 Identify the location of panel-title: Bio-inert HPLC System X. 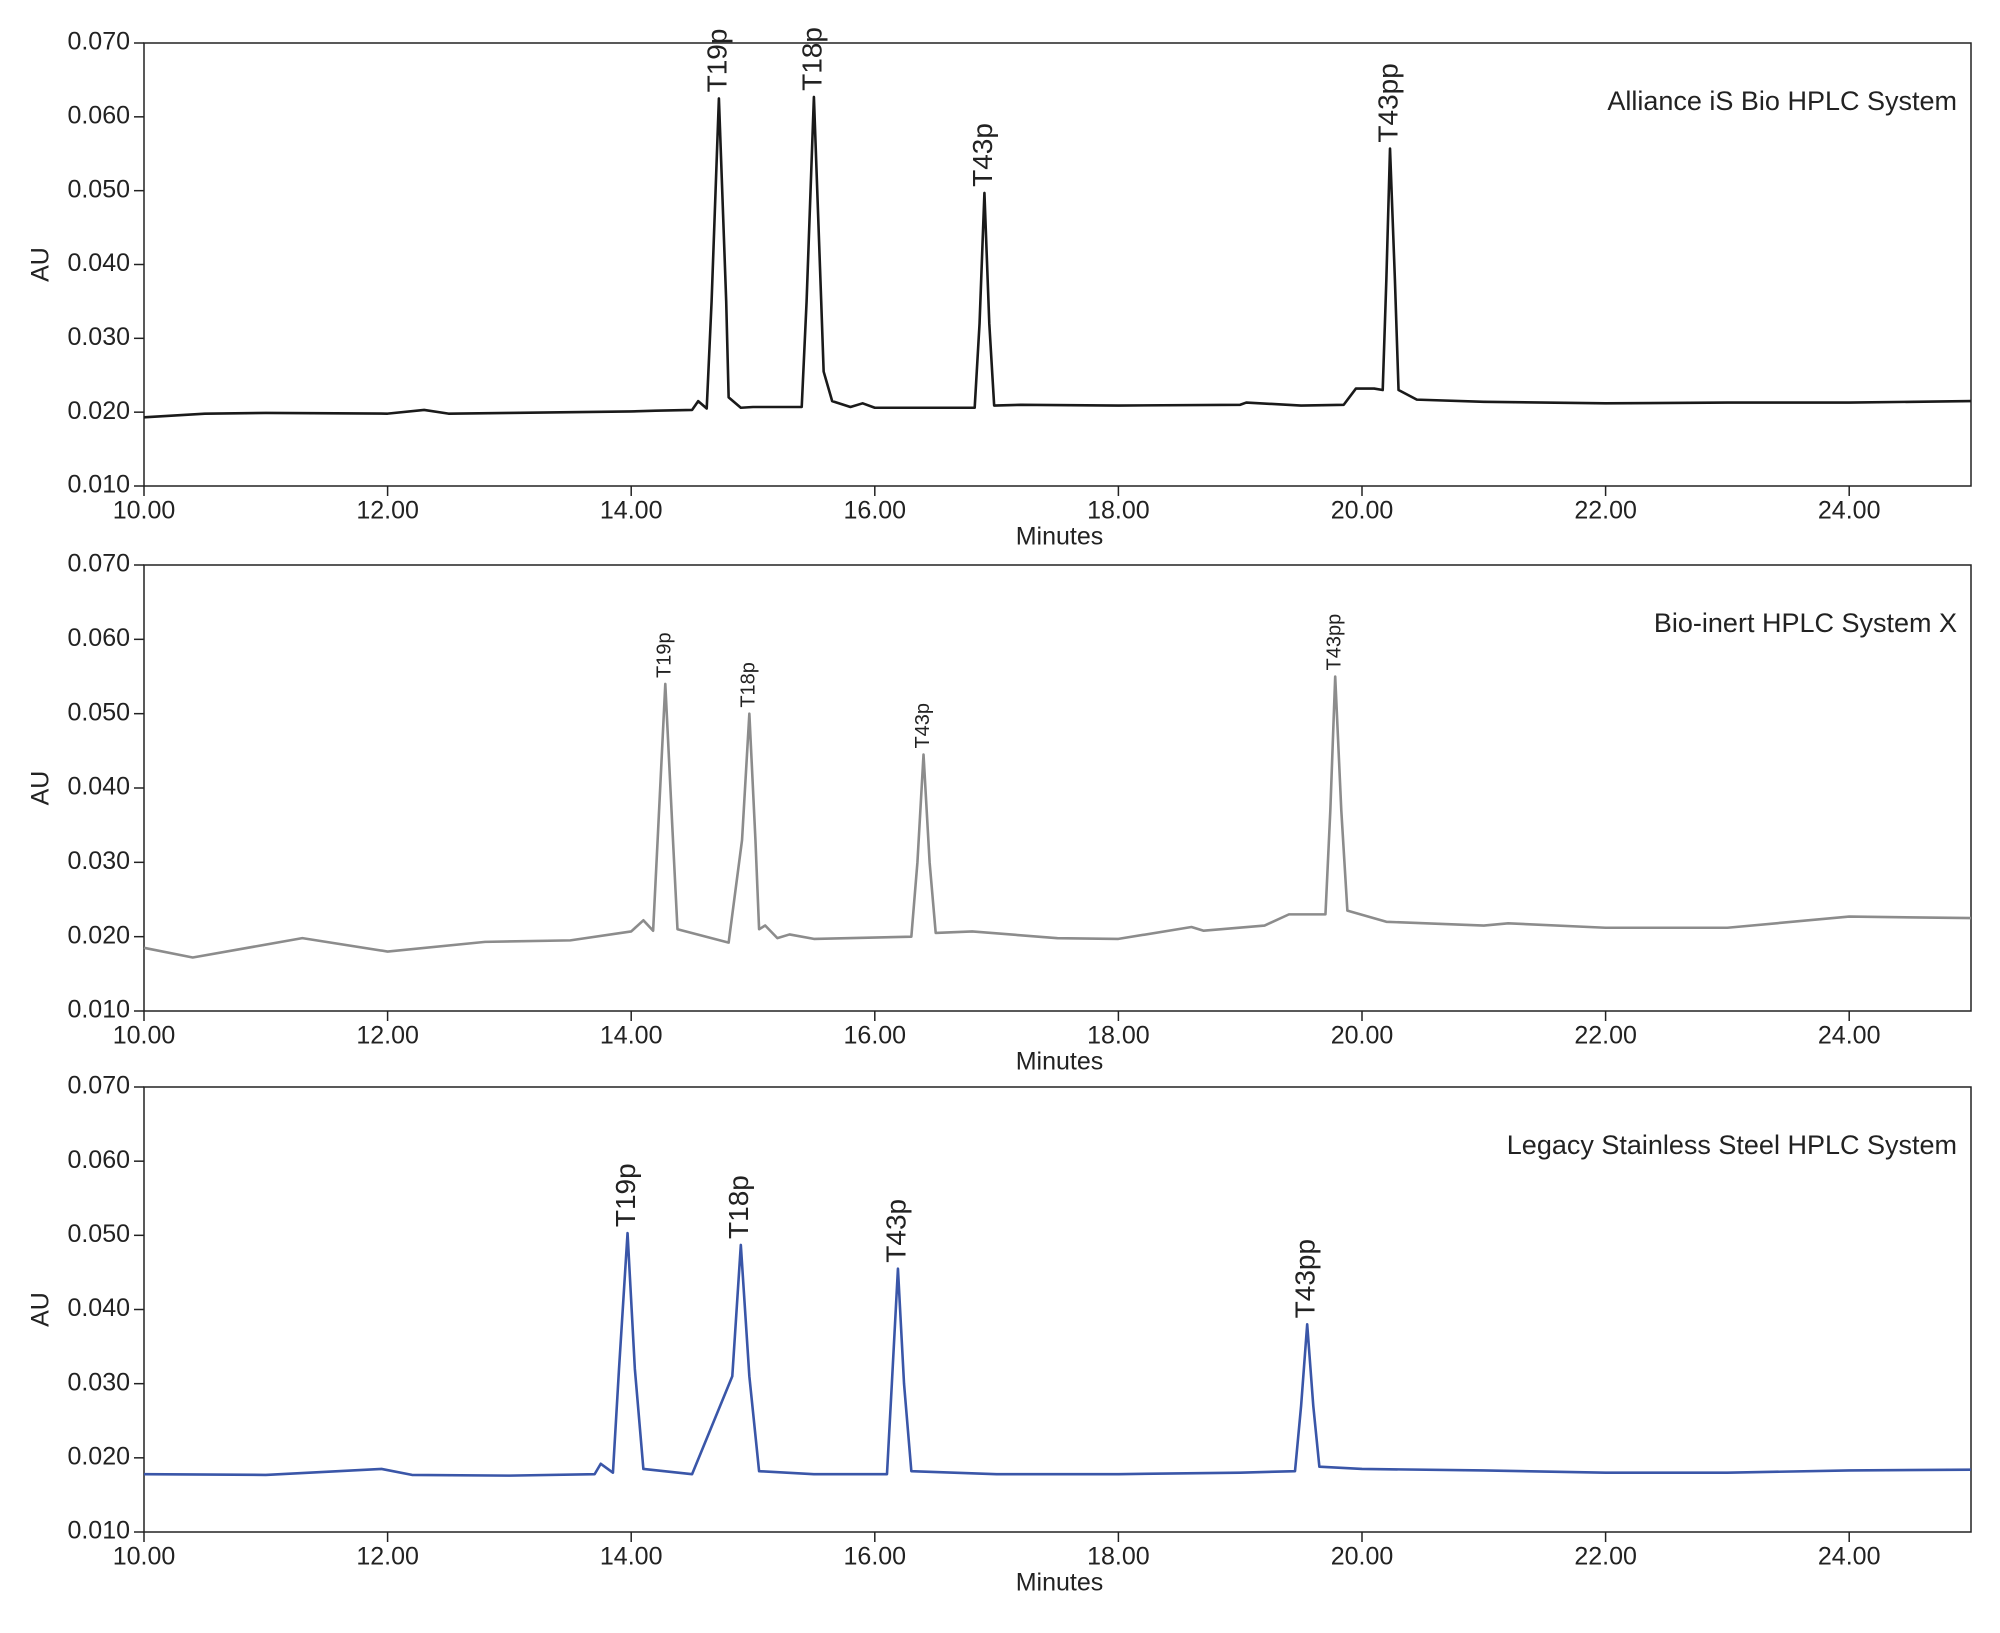
(1805, 623).